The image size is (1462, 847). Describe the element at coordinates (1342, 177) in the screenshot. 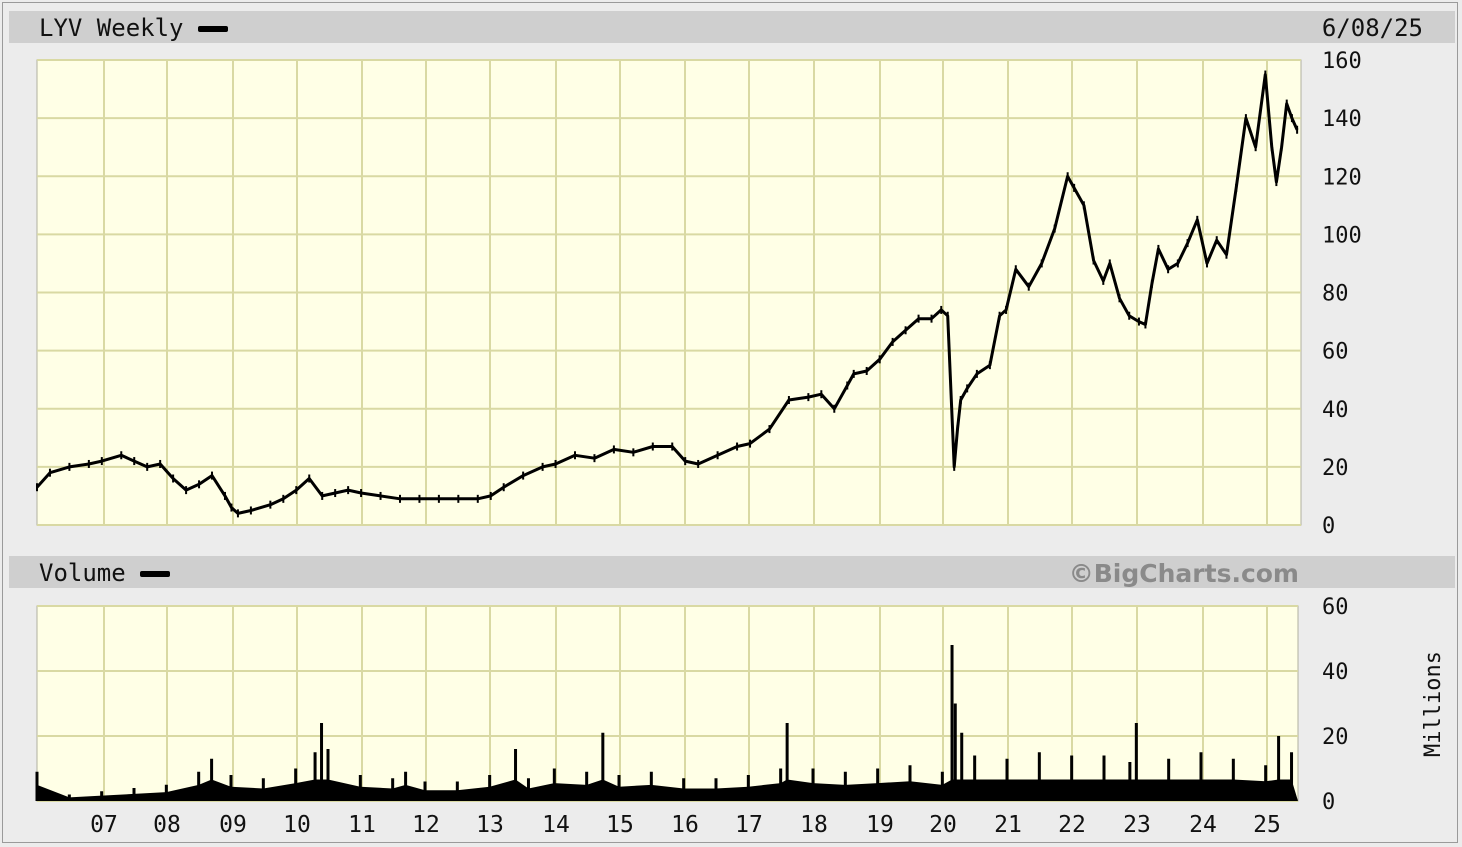

I see `y-tick-label: 120` at that location.